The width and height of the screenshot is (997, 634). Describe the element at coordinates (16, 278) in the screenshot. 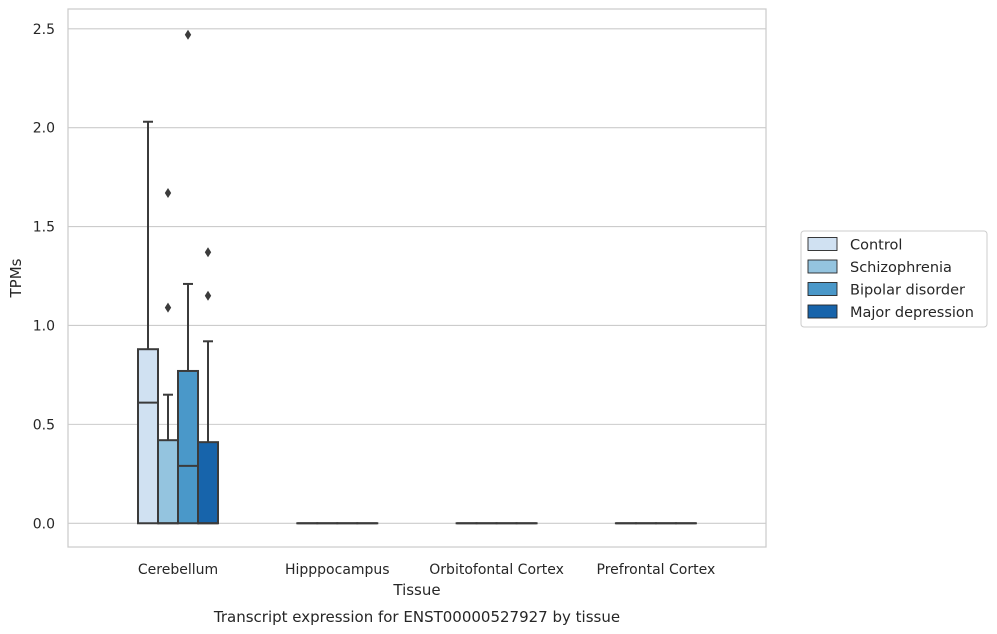

I see `y-axis-label: TPMs` at that location.